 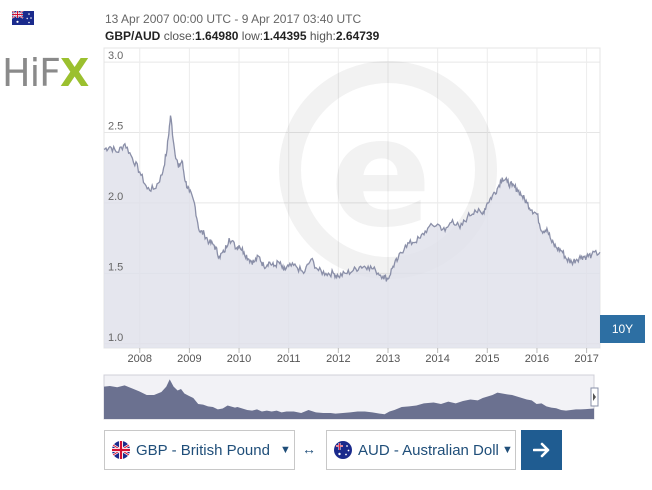 I want to click on y-tick-label: 2.0, so click(x=115, y=197).